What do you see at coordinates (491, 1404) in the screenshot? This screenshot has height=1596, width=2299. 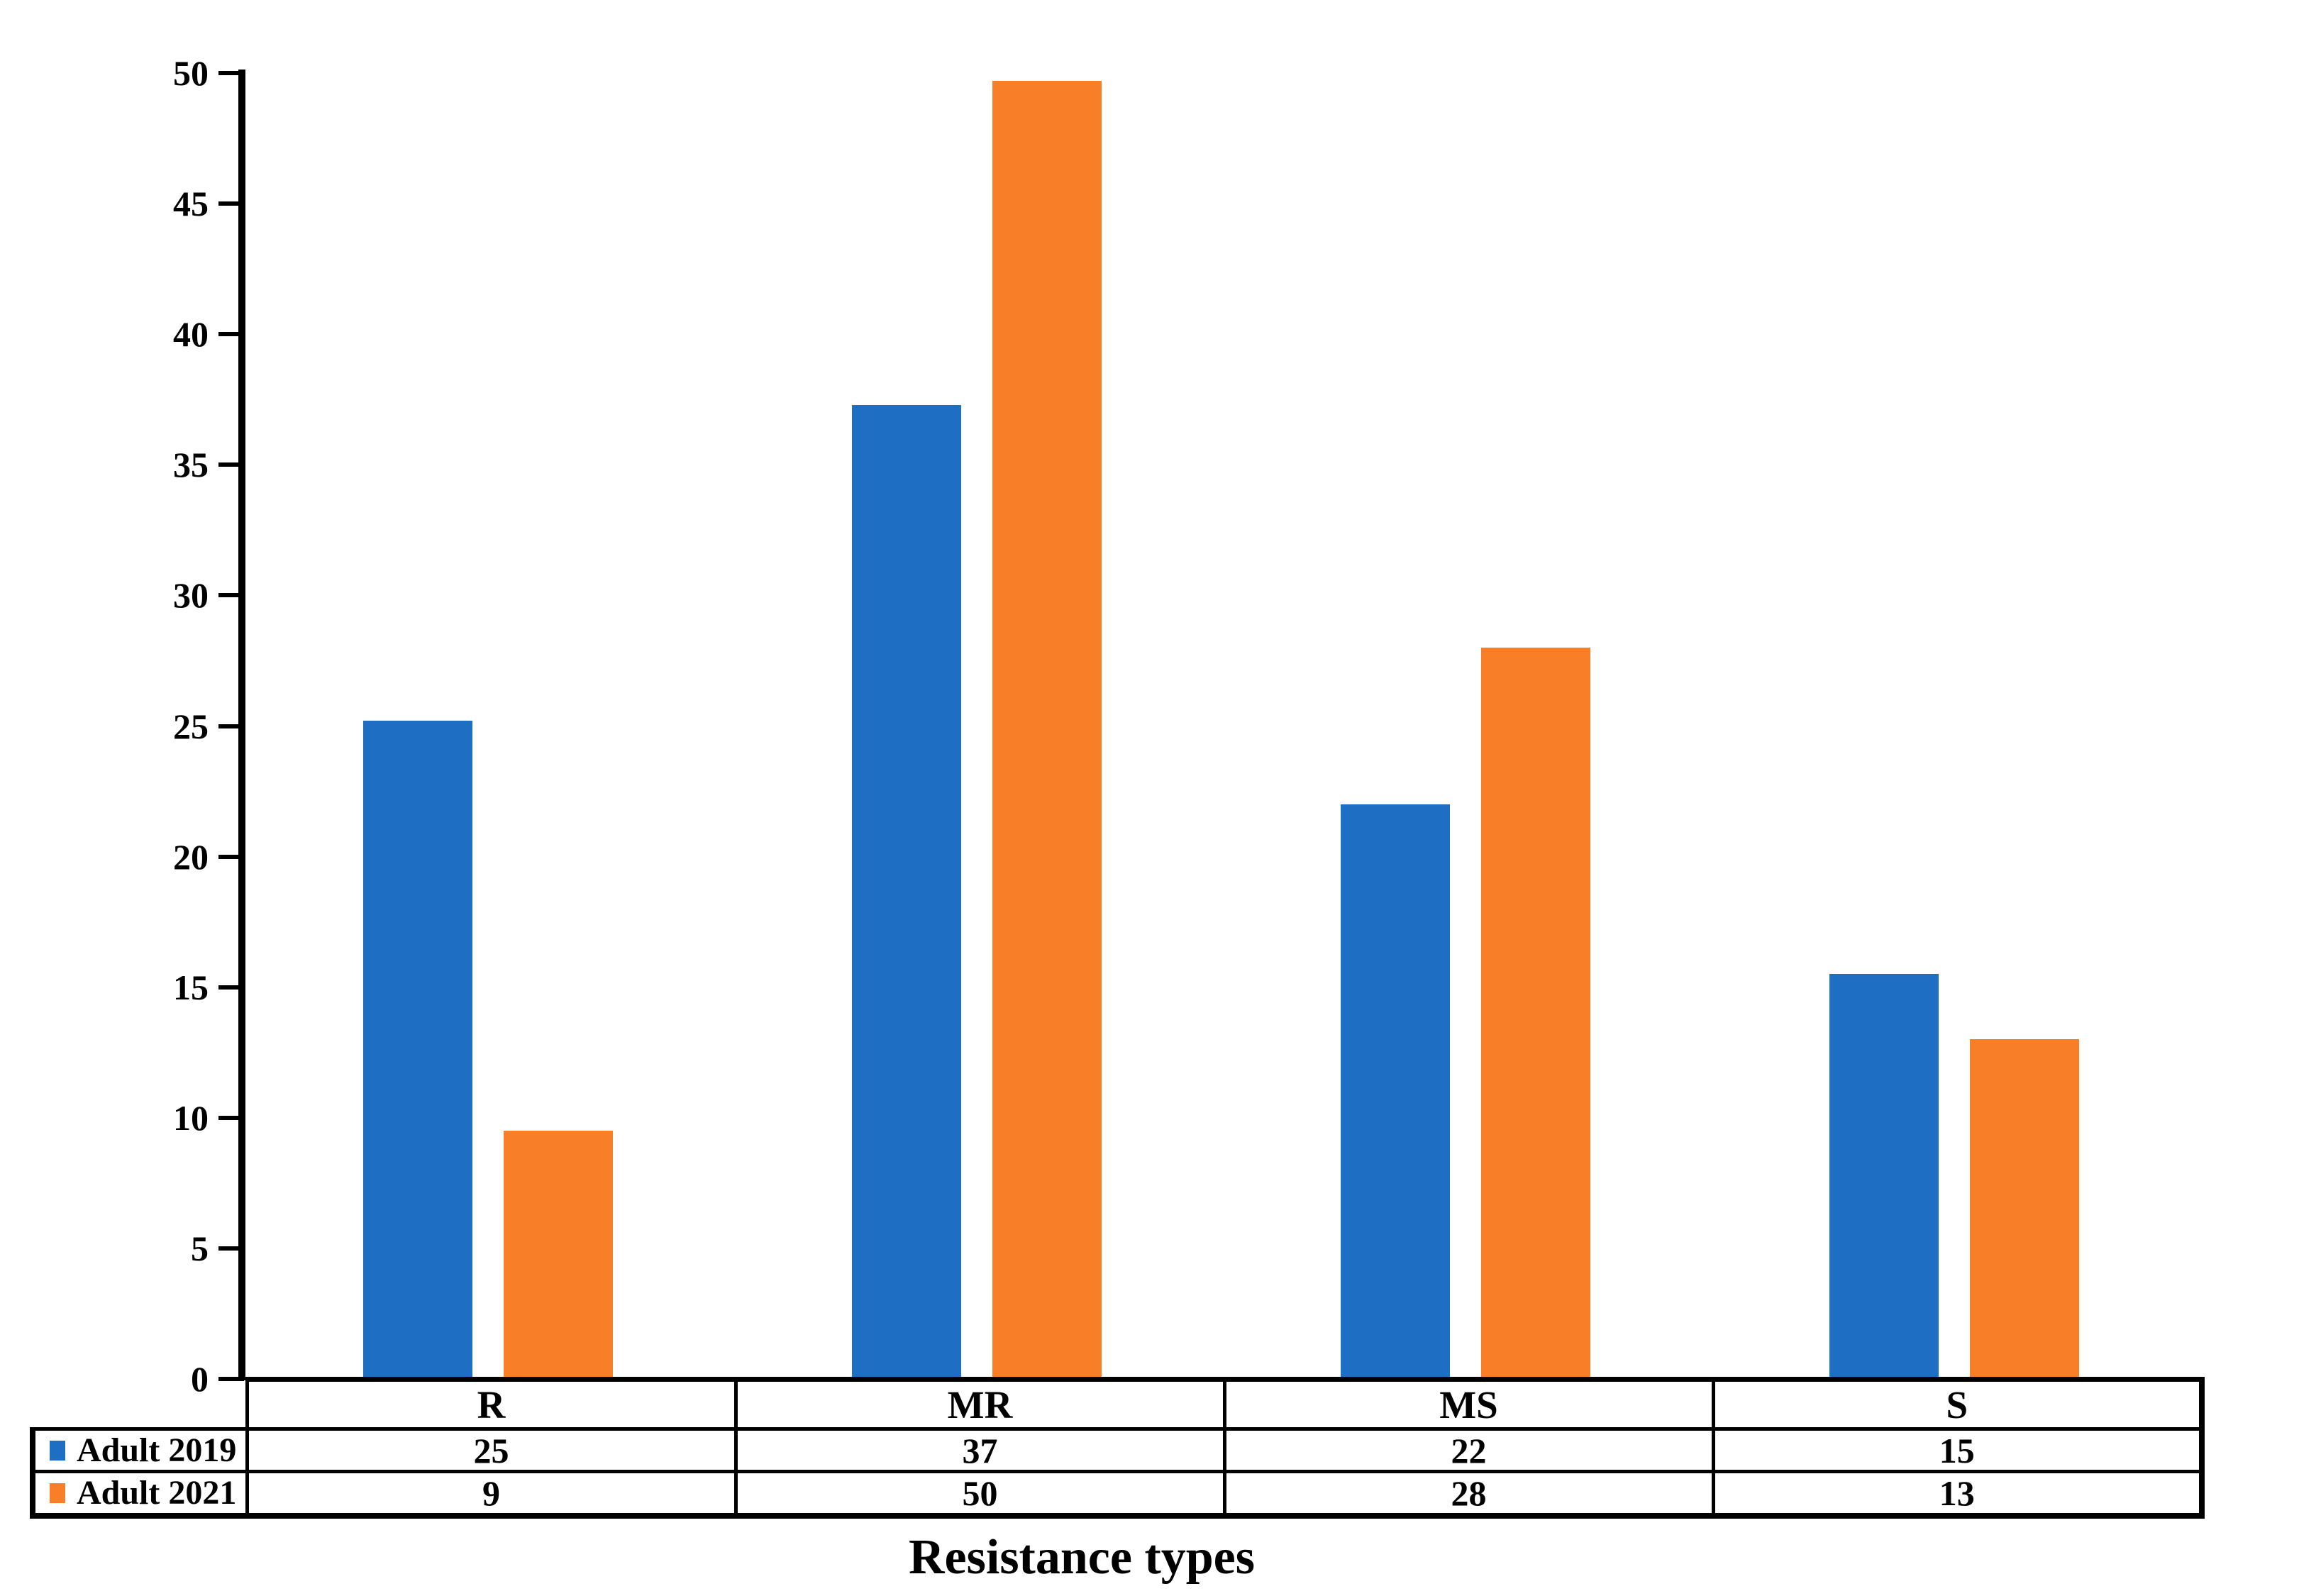 I see `category-cell-r: R` at bounding box center [491, 1404].